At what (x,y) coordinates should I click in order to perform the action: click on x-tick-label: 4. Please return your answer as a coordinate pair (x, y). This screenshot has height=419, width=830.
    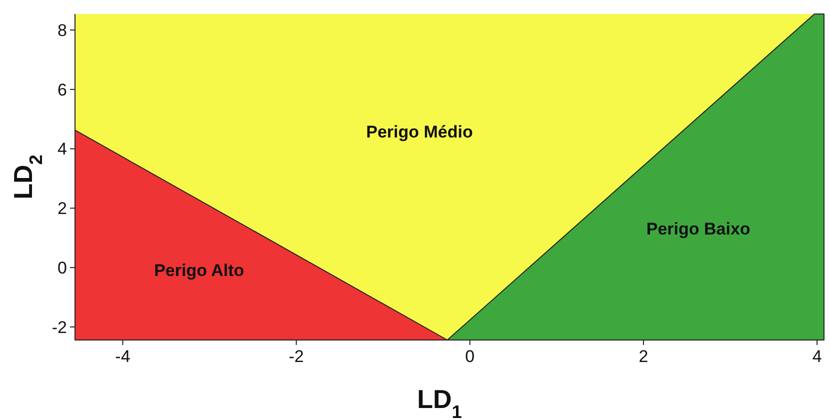
    Looking at the image, I should click on (817, 356).